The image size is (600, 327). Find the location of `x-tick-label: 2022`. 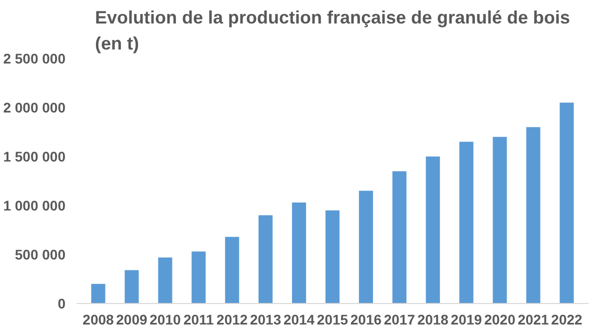

x-tick-label: 2022 is located at coordinates (567, 319).